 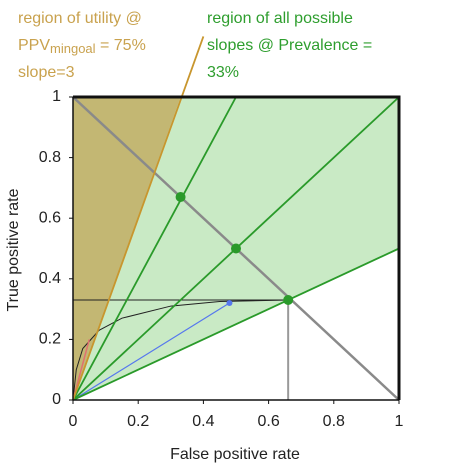 What do you see at coordinates (334, 421) in the screenshot?
I see `x-tick-label: 0.8` at bounding box center [334, 421].